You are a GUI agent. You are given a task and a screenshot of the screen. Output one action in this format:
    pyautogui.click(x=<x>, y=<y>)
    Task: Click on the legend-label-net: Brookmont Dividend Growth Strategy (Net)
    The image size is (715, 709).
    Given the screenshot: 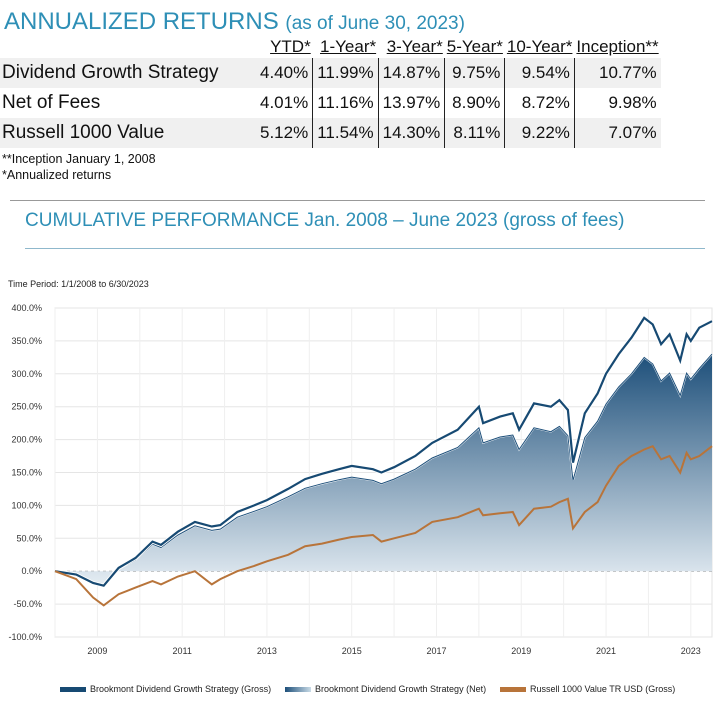 What is the action you would take?
    pyautogui.click(x=401, y=689)
    